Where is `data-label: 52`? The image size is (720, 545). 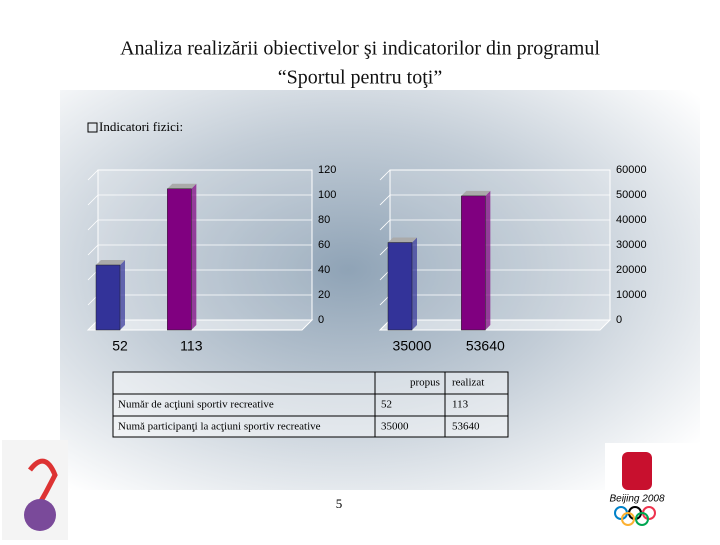
data-label: 52 is located at coordinates (120, 346).